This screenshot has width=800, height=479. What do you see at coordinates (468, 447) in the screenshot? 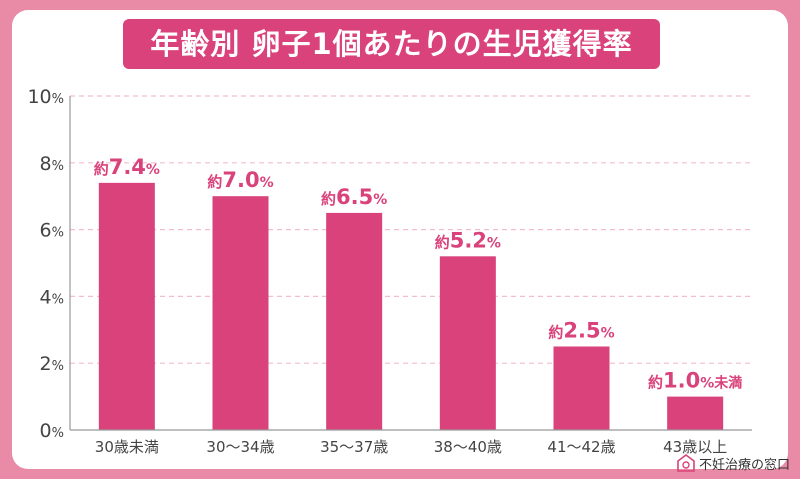
I see `x-tick-label: 38～40歳` at bounding box center [468, 447].